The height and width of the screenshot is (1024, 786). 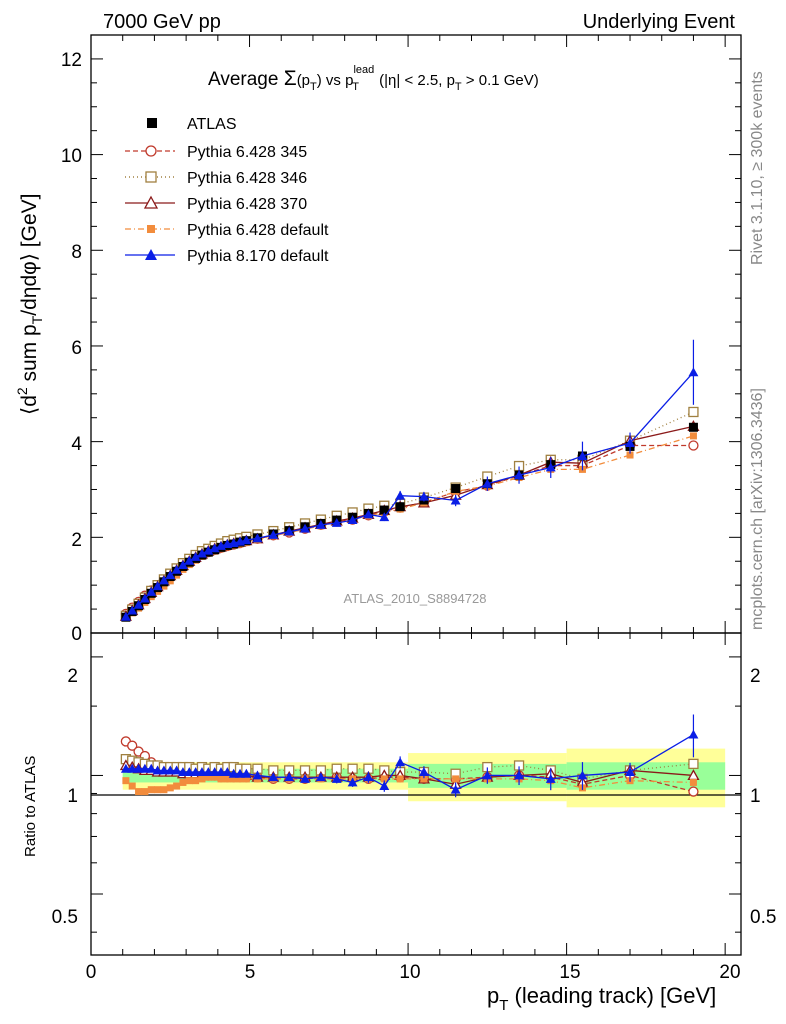 I want to click on header-right: Underlying Event, so click(x=659, y=22).